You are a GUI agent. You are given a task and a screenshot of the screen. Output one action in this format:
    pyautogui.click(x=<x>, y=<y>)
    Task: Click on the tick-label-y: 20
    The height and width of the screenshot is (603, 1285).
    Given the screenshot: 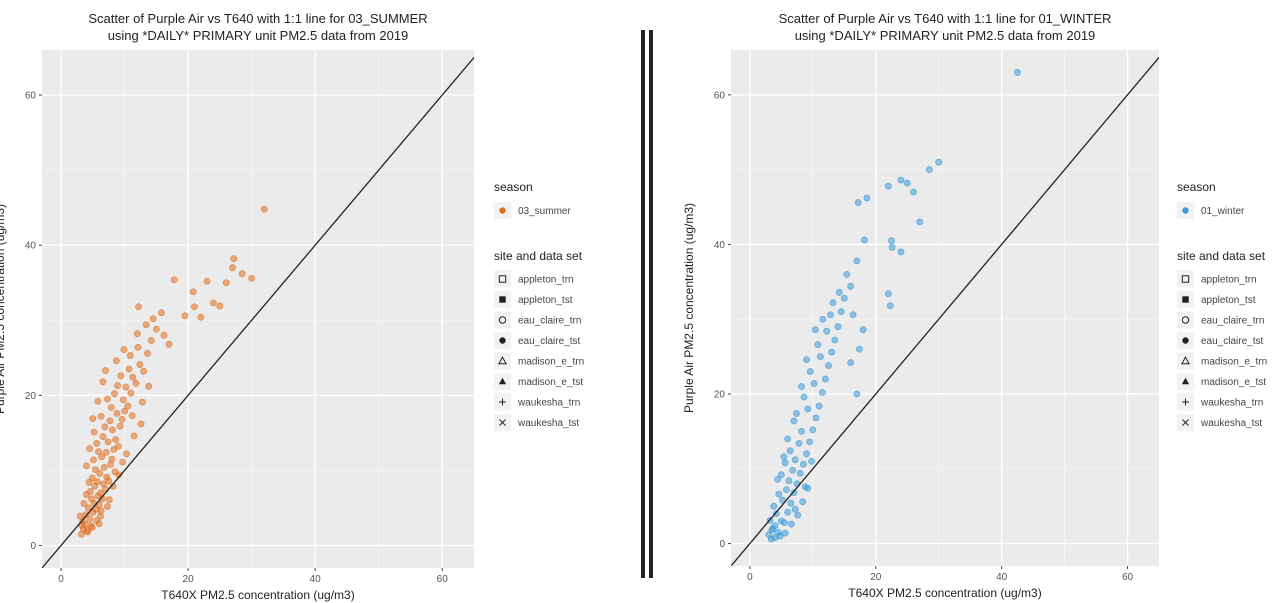 What is the action you would take?
    pyautogui.click(x=31, y=396)
    